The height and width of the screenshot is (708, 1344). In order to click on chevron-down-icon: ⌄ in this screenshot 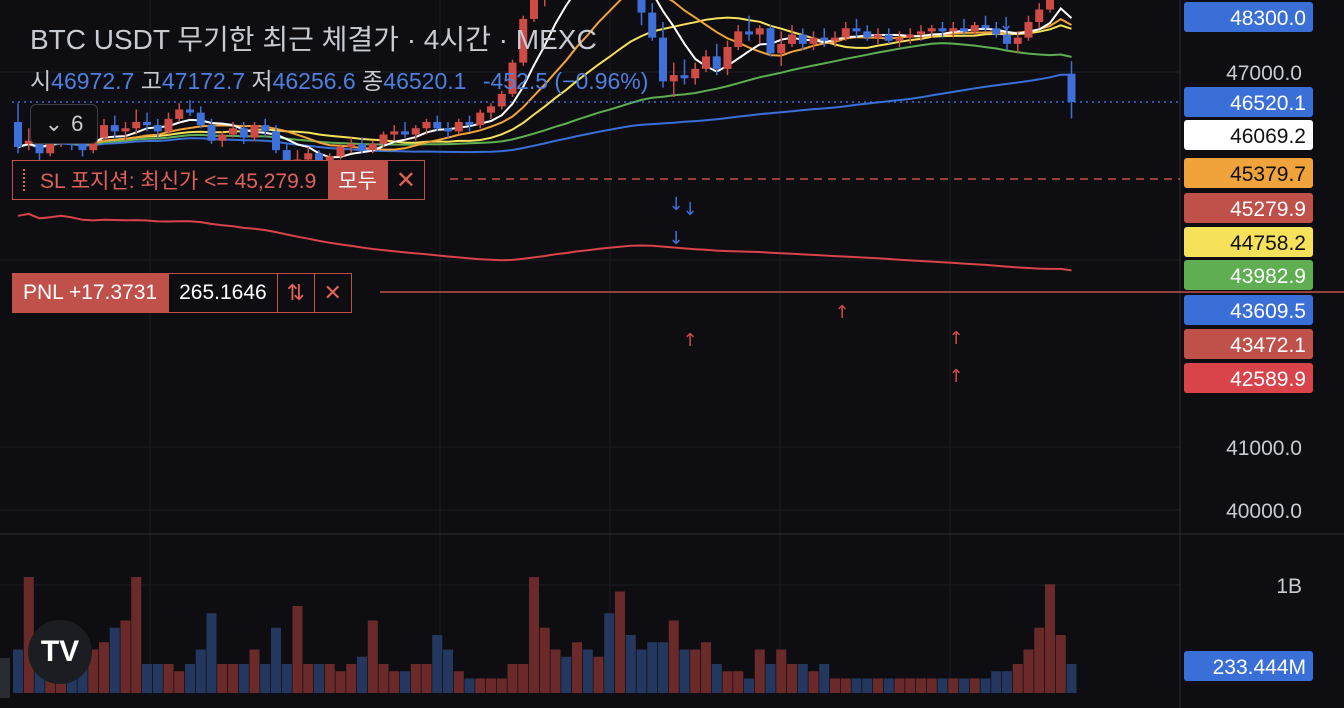, I will do `click(54, 123)`.